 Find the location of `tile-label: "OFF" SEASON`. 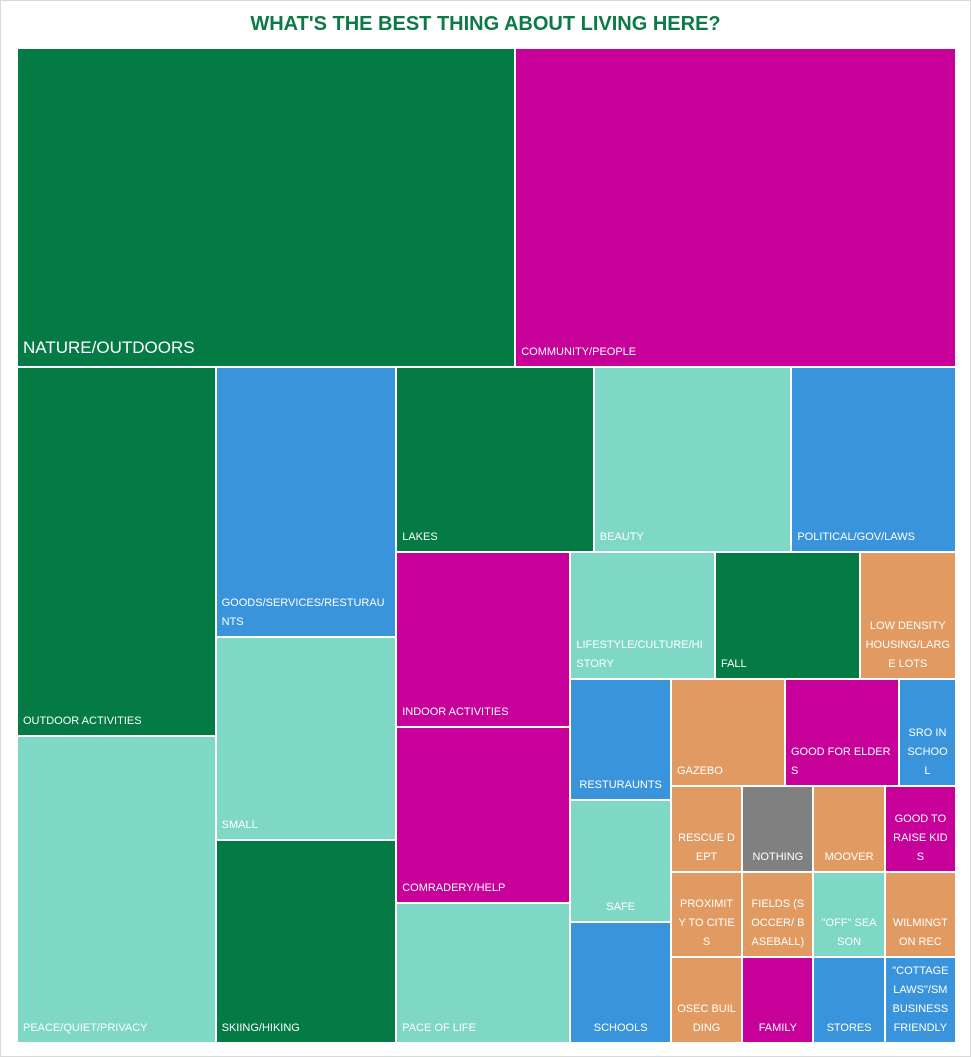

tile-label: "OFF" SEASON is located at coordinates (849, 933).